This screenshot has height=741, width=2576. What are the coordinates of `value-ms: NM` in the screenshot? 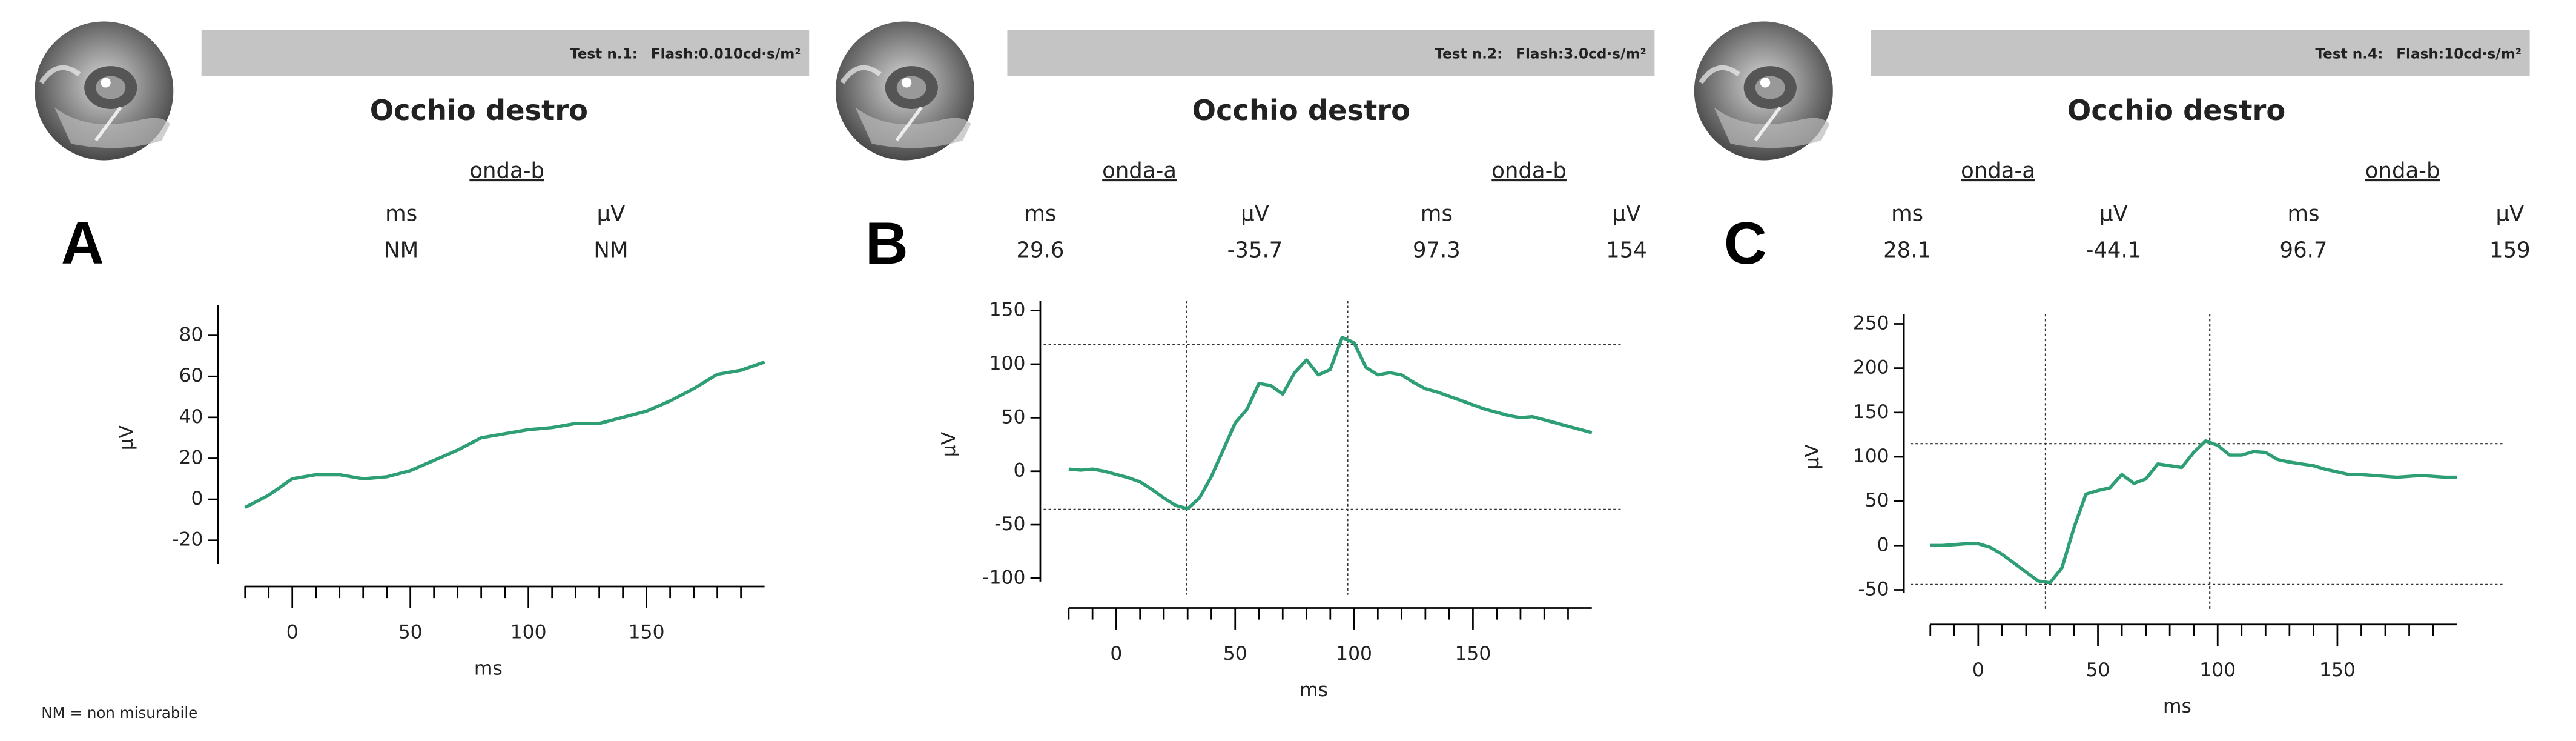 It's located at (401, 250).